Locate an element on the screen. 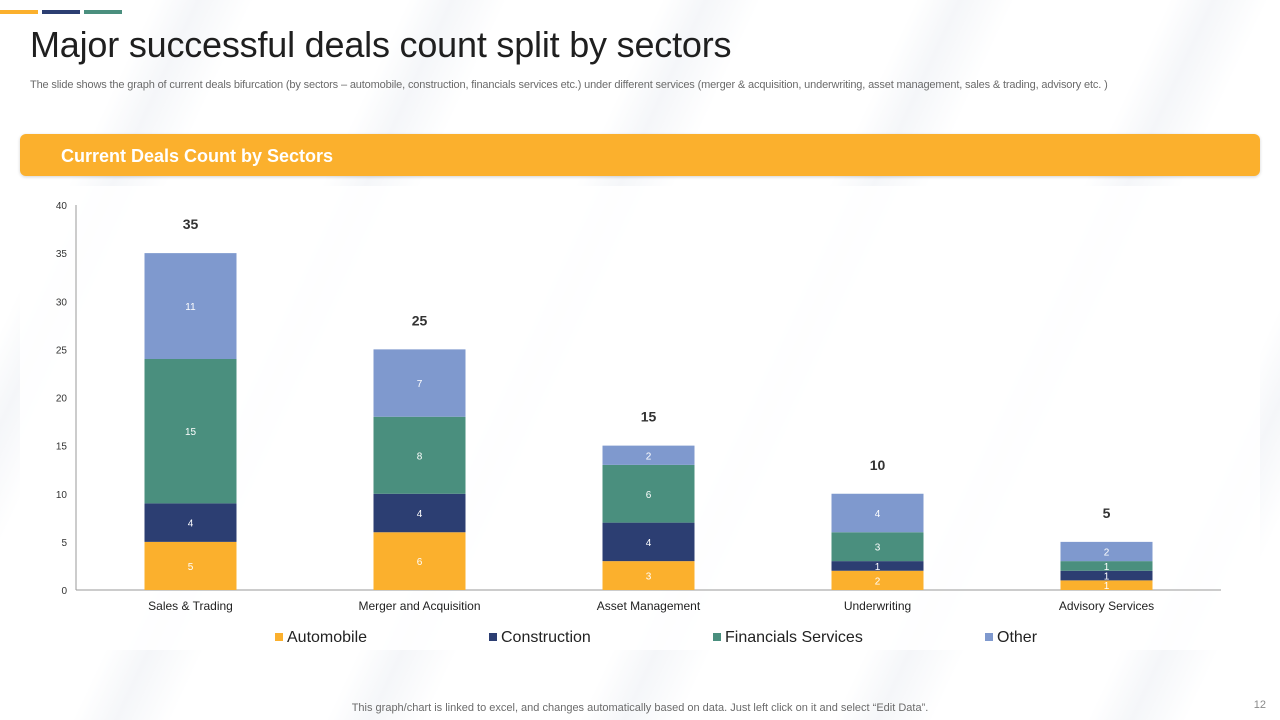 The width and height of the screenshot is (1280, 720). data-label: 5 is located at coordinates (191, 567).